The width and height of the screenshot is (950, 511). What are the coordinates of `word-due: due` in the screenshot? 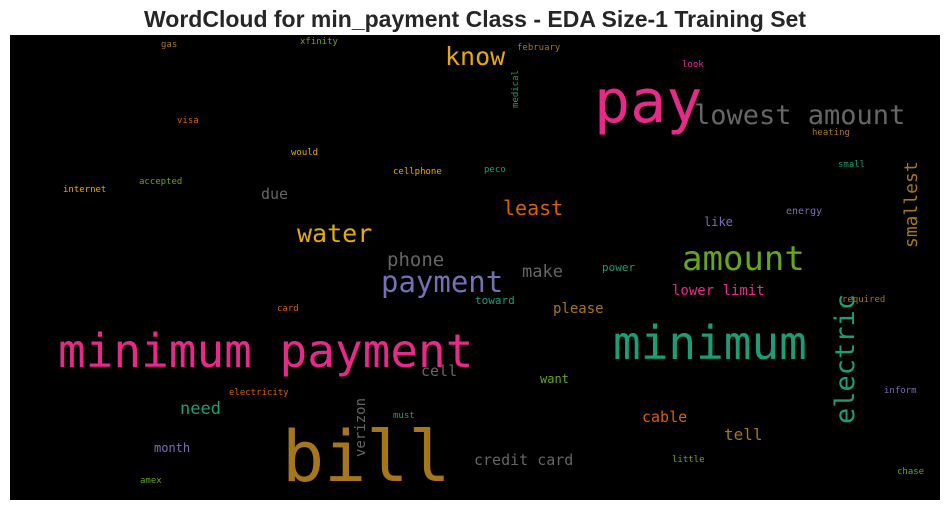 It's located at (275, 194).